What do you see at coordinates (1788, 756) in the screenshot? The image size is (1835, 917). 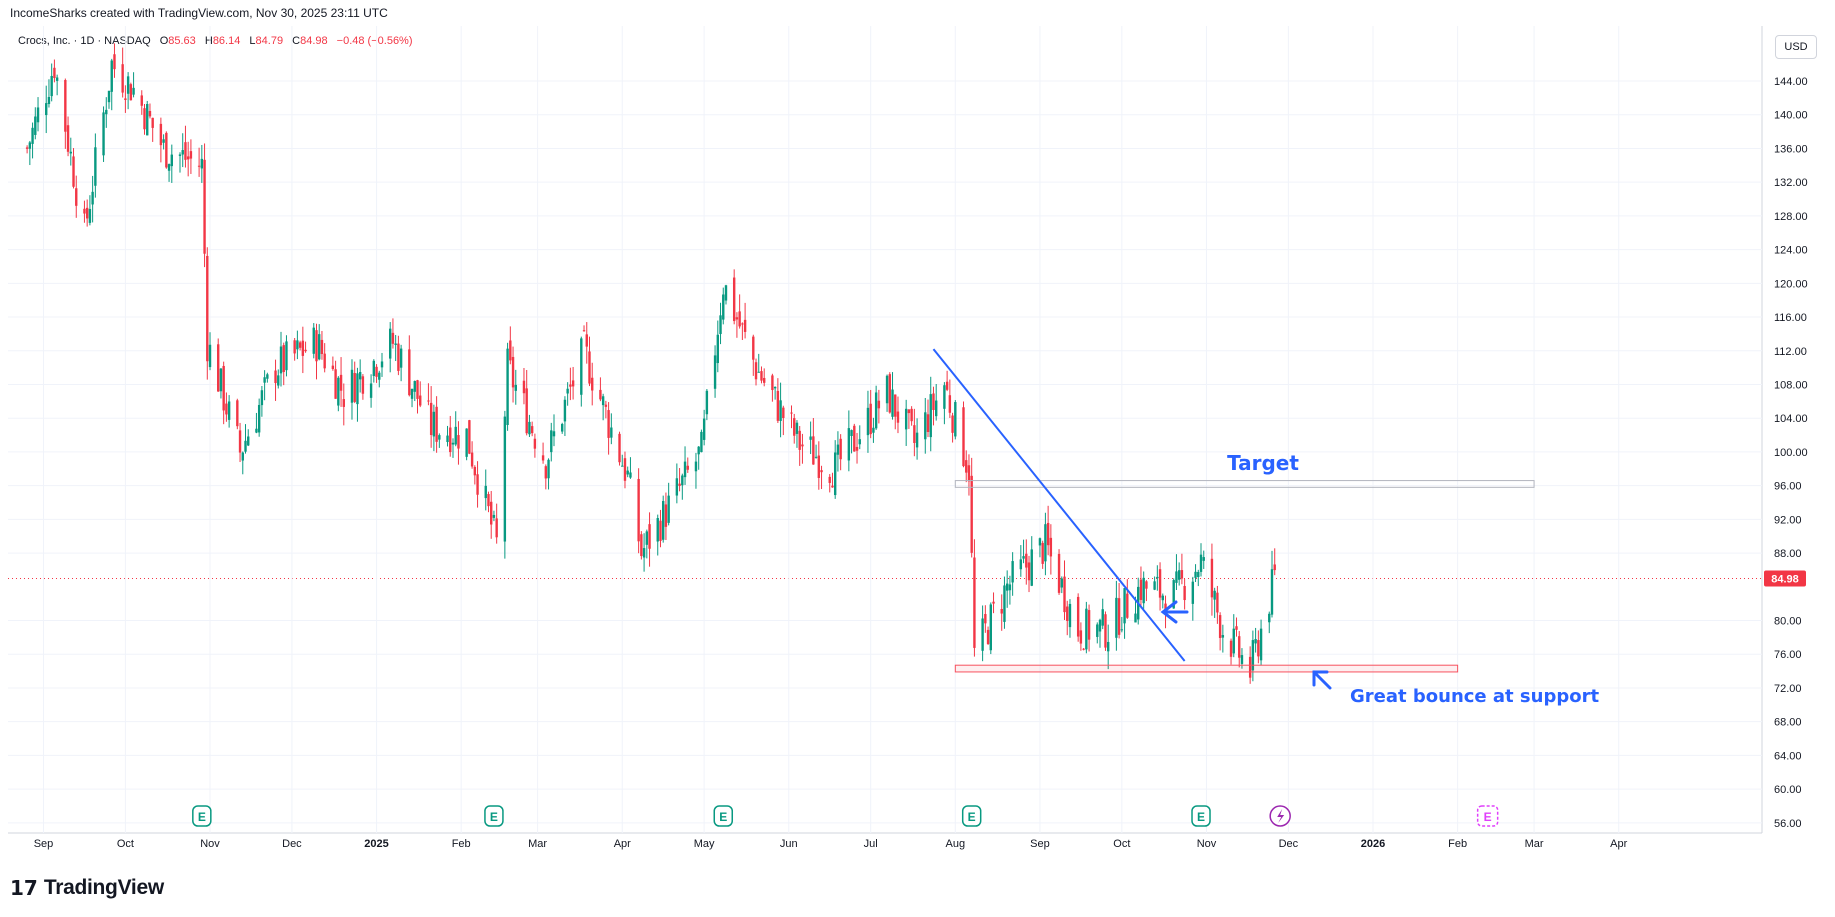 I see `y-tick-label: 64.00` at bounding box center [1788, 756].